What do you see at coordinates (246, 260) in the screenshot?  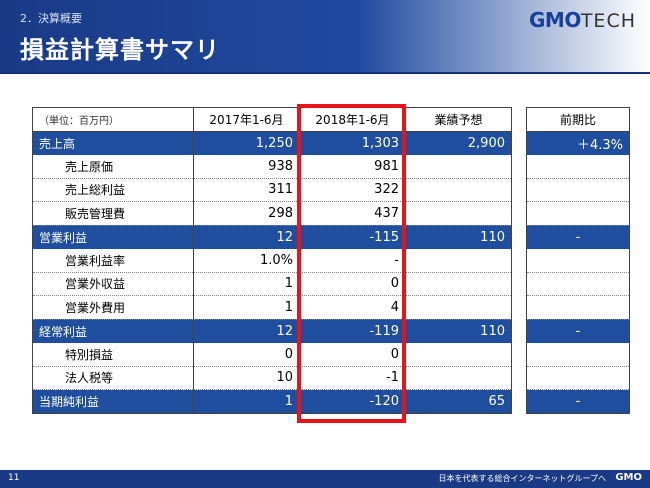 I see `cell-2017: 1.0%` at bounding box center [246, 260].